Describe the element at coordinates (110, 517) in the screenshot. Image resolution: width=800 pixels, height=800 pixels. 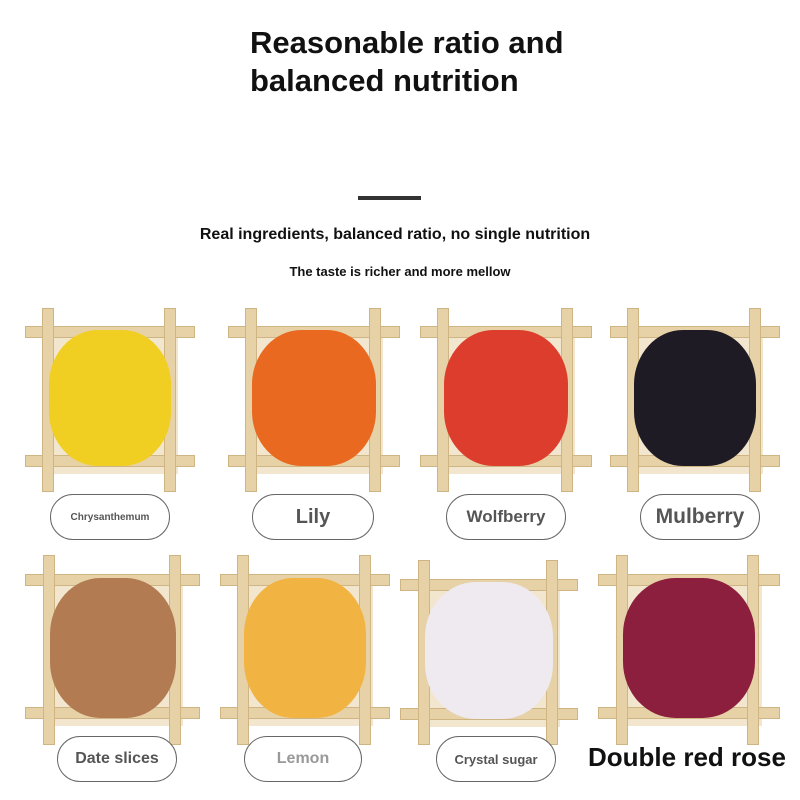
I see `ingredient-label: Chrysanthemum` at that location.